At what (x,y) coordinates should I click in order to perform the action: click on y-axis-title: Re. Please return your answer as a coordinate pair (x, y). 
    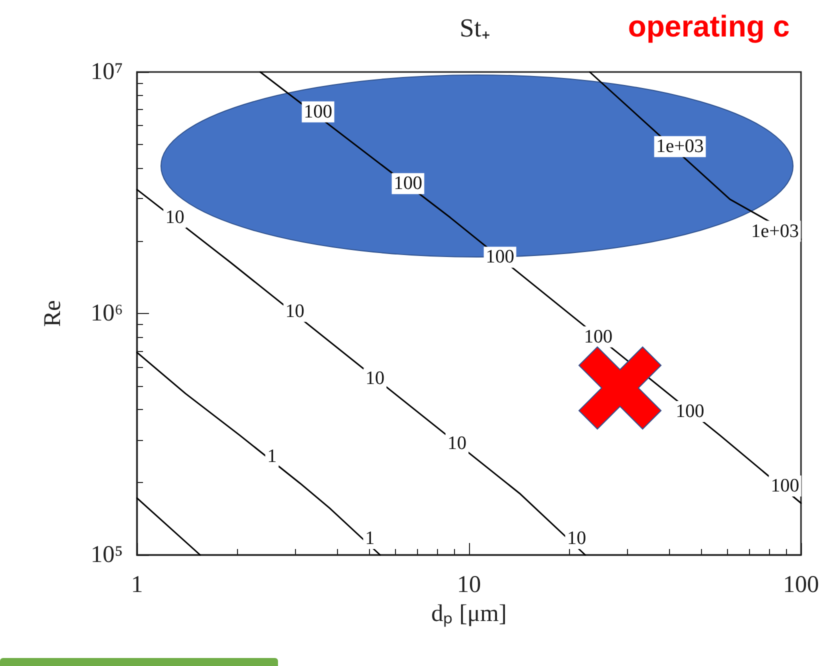
    Looking at the image, I should click on (53, 313).